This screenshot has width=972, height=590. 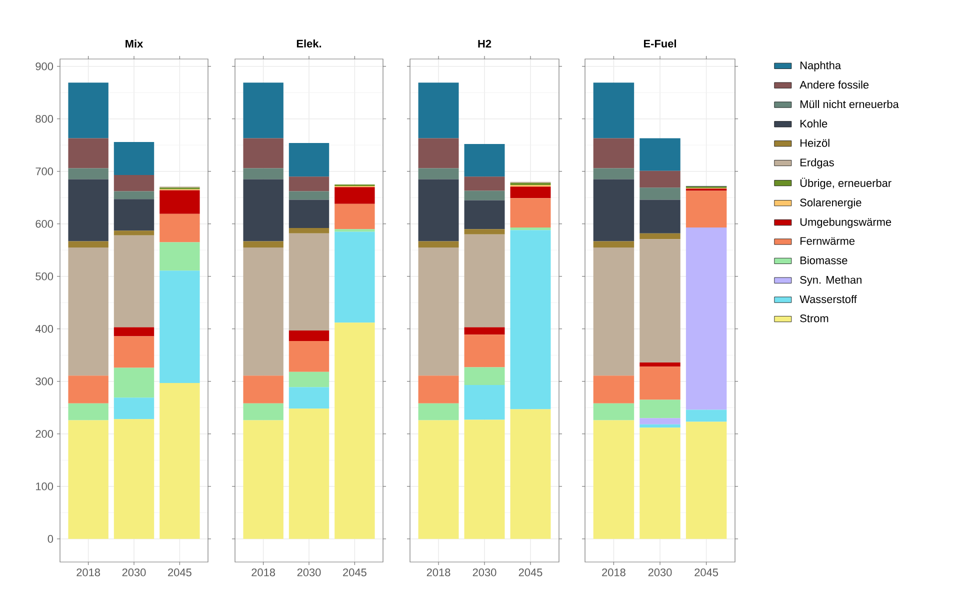 I want to click on legend-label: Kohle, so click(x=814, y=123).